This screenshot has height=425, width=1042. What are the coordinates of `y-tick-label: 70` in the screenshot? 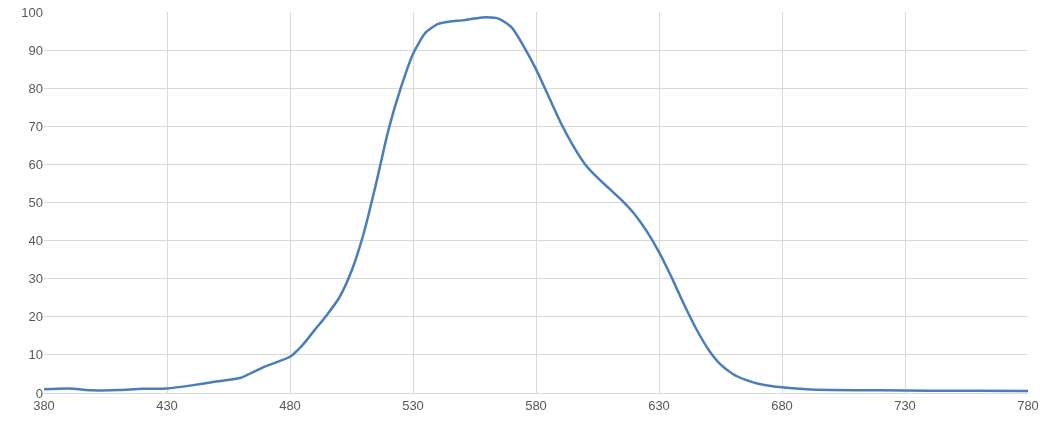 It's located at (35, 126).